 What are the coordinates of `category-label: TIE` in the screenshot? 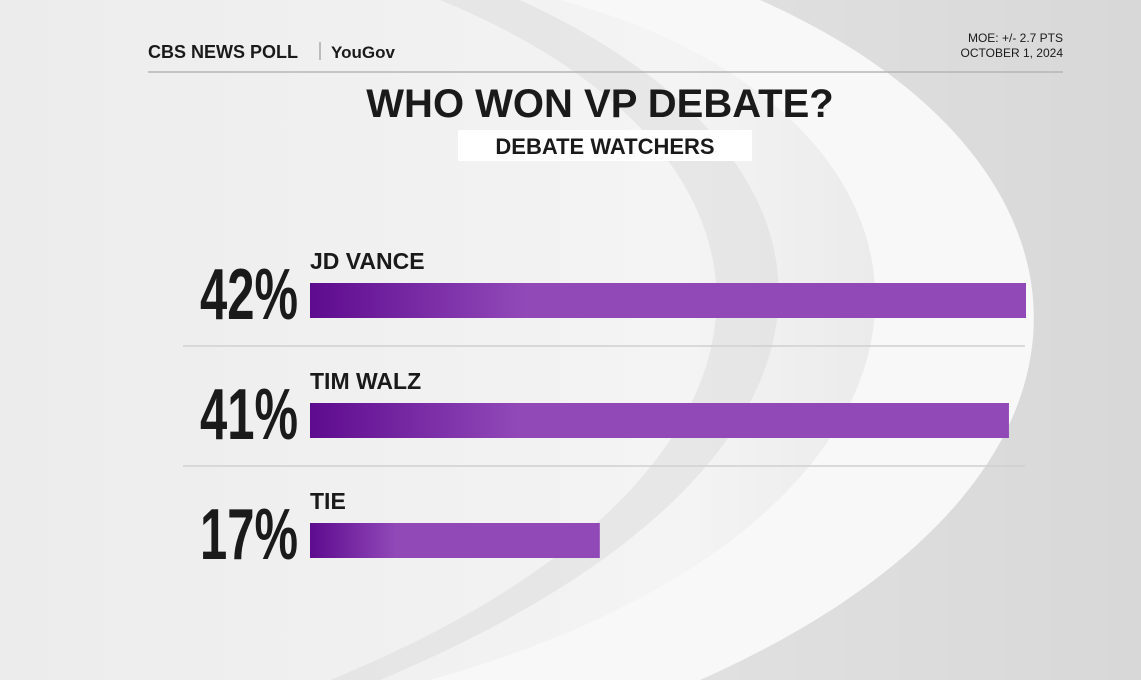 It's located at (328, 501).